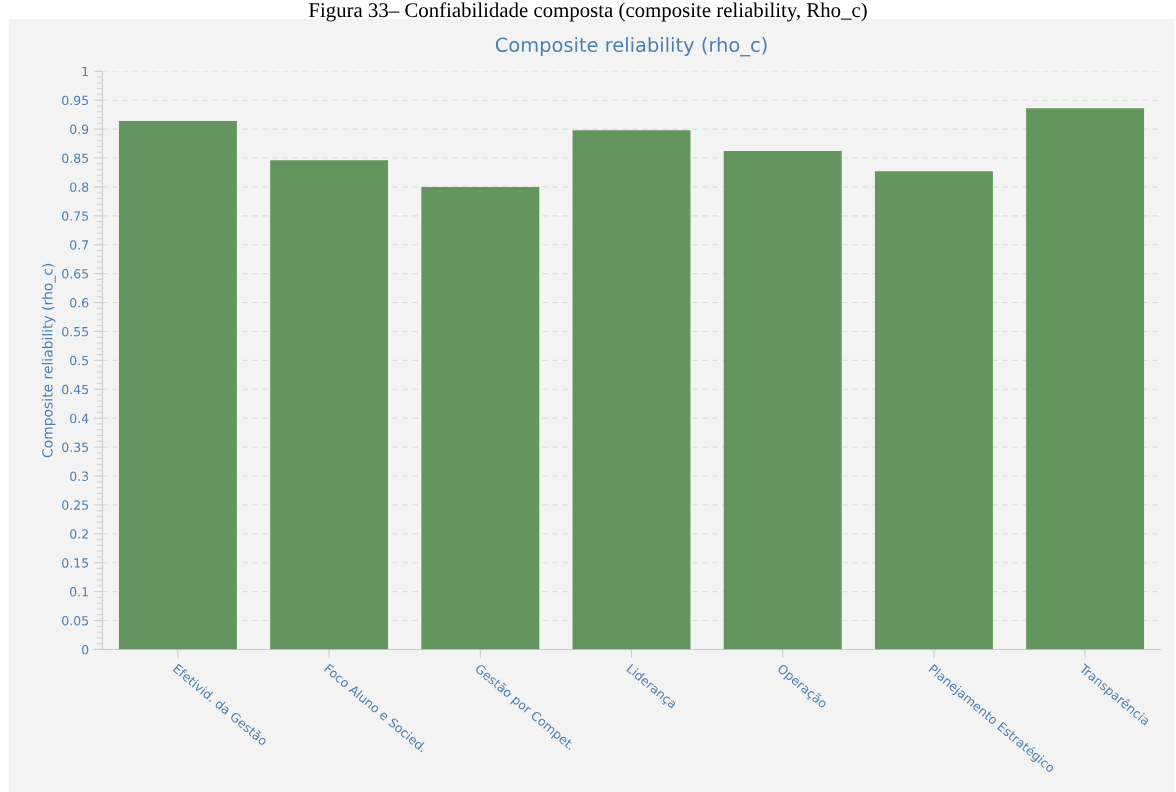 The image size is (1176, 792). What do you see at coordinates (85, 649) in the screenshot?
I see `y-tick-label: 0` at bounding box center [85, 649].